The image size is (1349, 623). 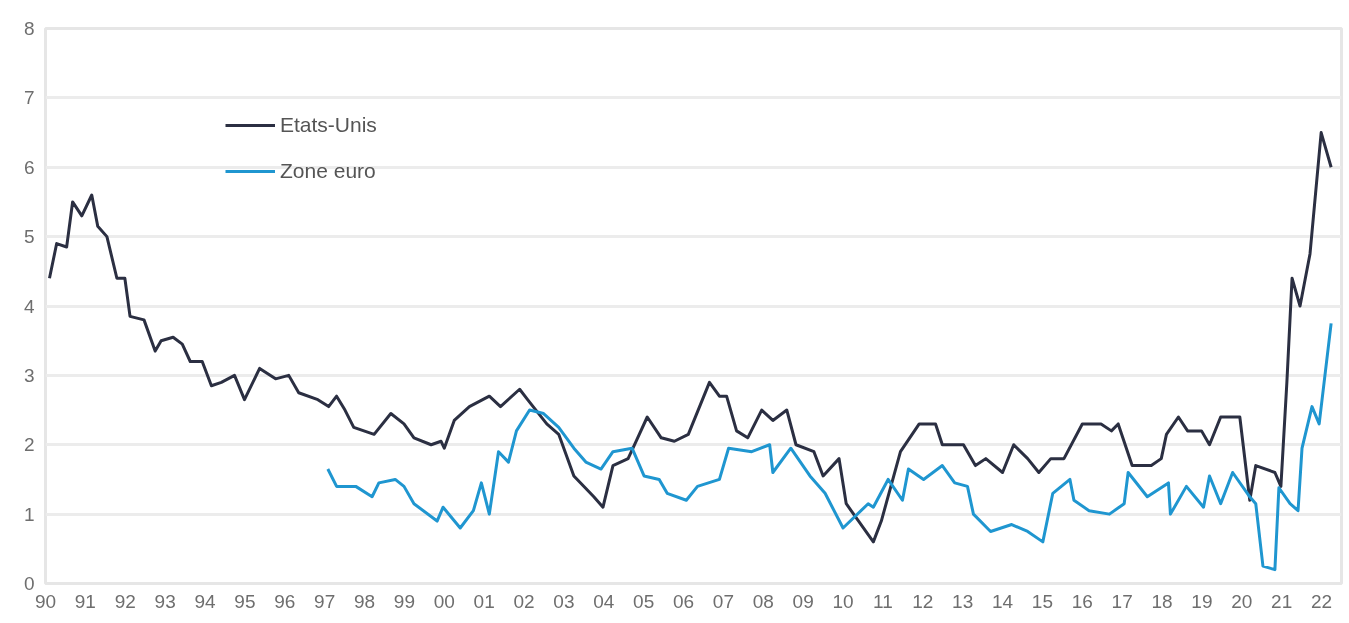 I want to click on x-tick-label: 06, so click(x=683, y=601).